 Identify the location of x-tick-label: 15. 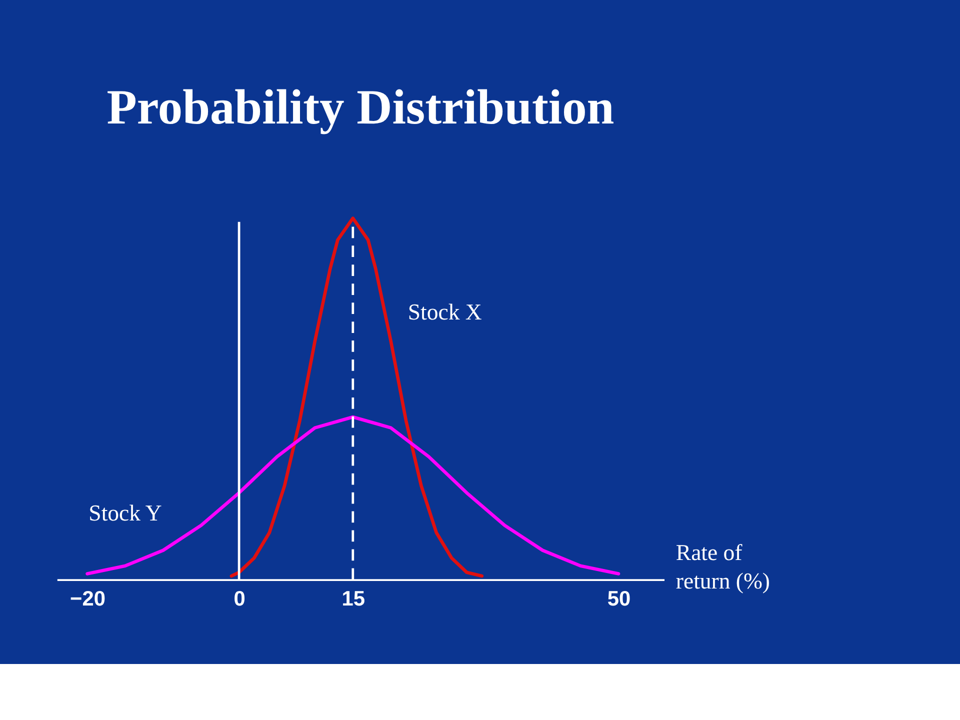
(354, 599).